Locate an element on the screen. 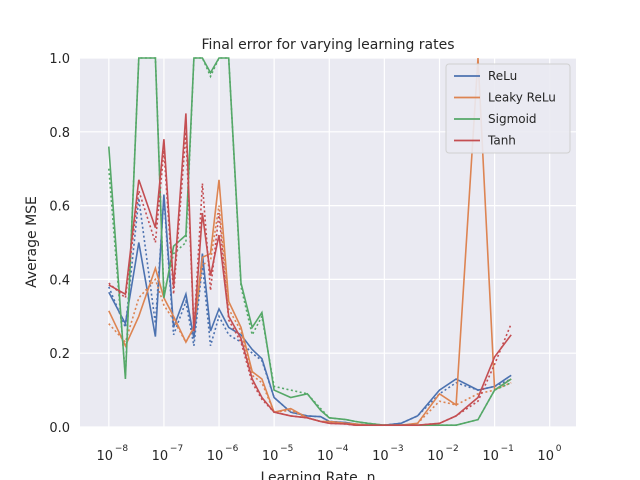  y-tick-label: 0.8 is located at coordinates (59, 133).